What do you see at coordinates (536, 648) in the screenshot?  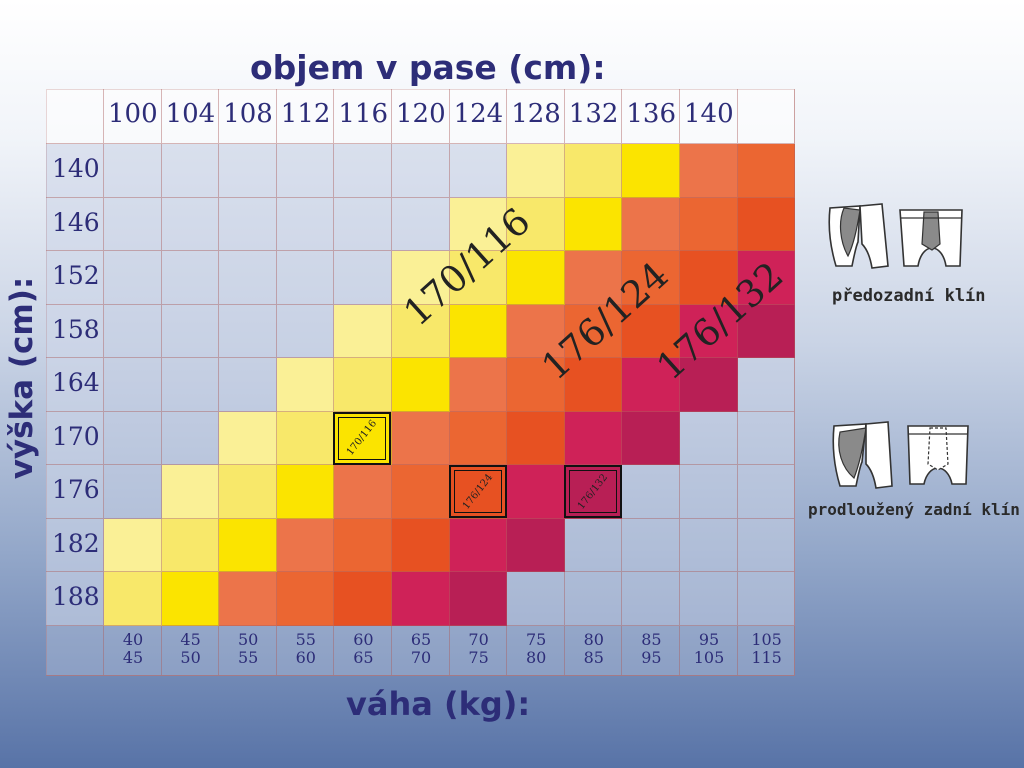 I see `weight-label: 75 80` at bounding box center [536, 648].